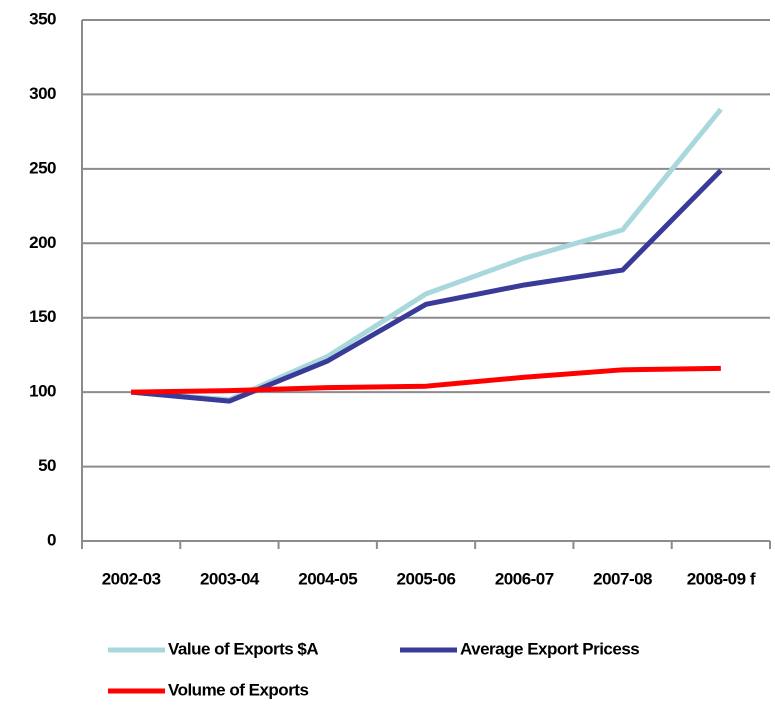 Image resolution: width=775 pixels, height=708 pixels. What do you see at coordinates (131, 578) in the screenshot?
I see `x-tick-label: 2002-03` at bounding box center [131, 578].